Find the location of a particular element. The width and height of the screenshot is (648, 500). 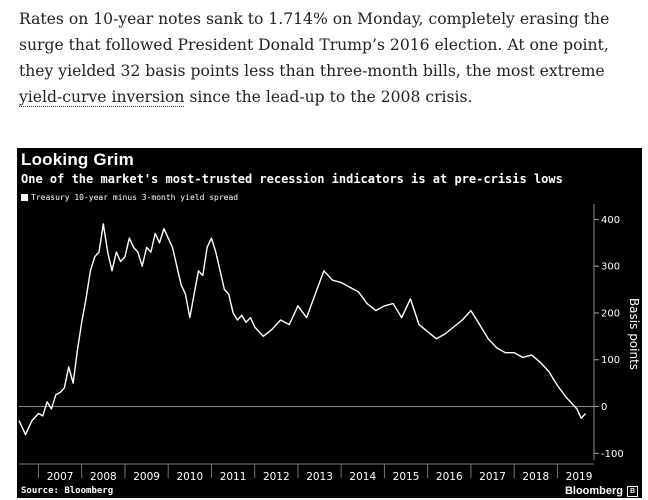

y-axis-label: Basis points is located at coordinates (634, 334).